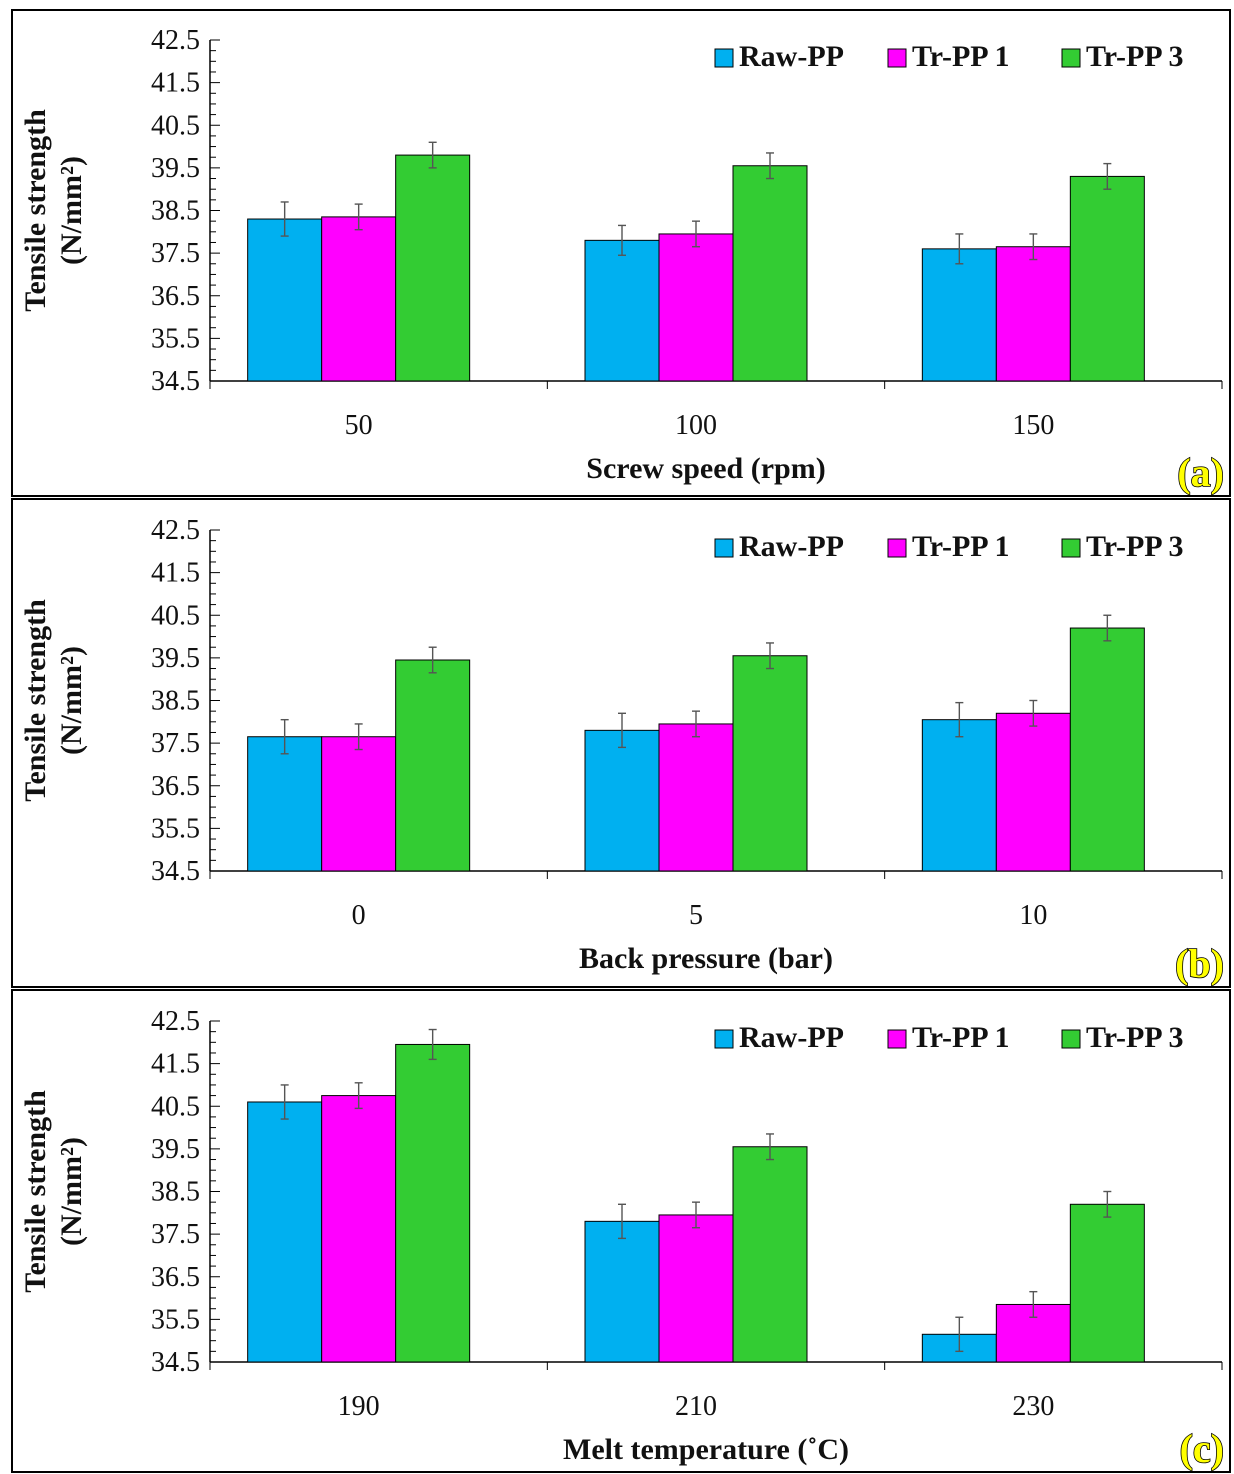 Image resolution: width=1234 pixels, height=1474 pixels. Describe the element at coordinates (1200, 472) in the screenshot. I see `panel-tag: (a)` at that location.